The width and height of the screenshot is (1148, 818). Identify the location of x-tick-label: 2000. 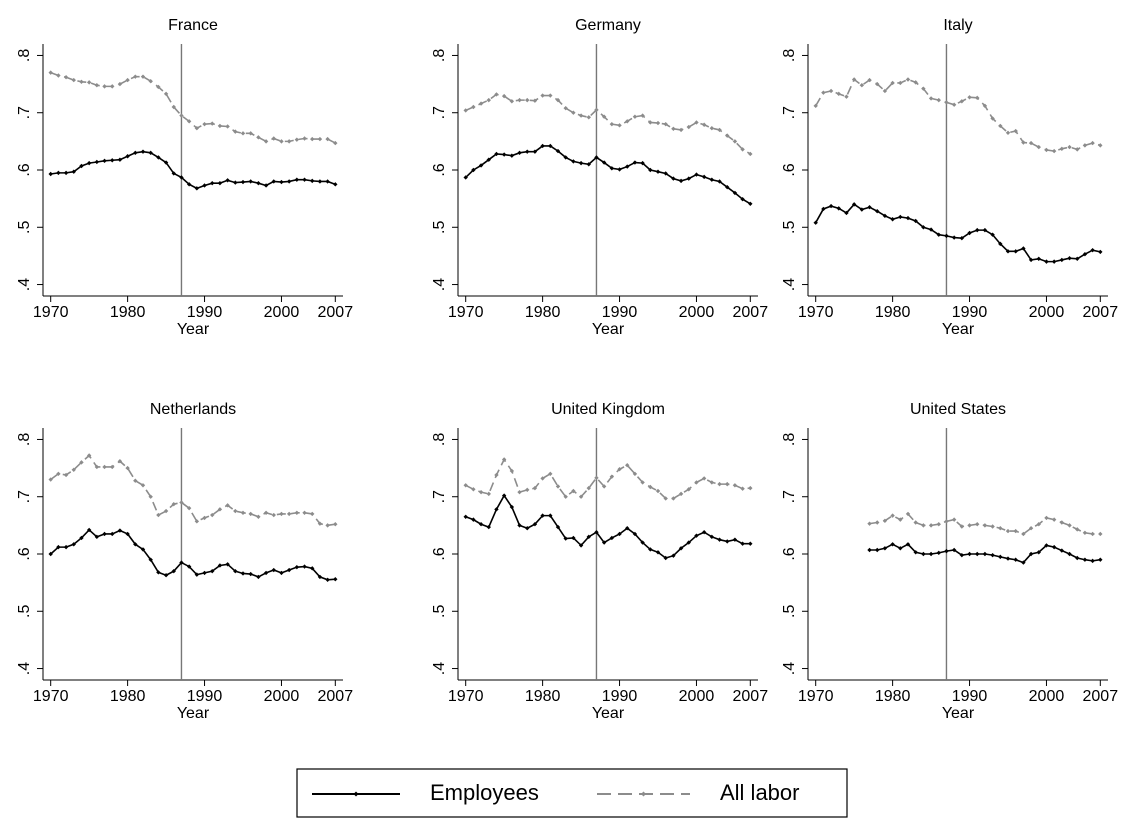
(282, 312).